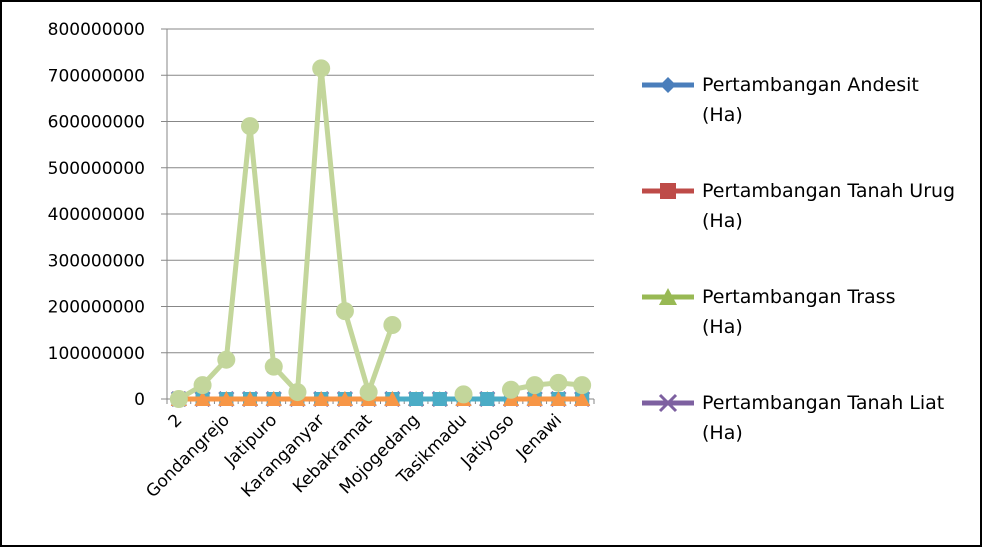  Describe the element at coordinates (96, 308) in the screenshot. I see `y-tick-label: 200000000` at that location.